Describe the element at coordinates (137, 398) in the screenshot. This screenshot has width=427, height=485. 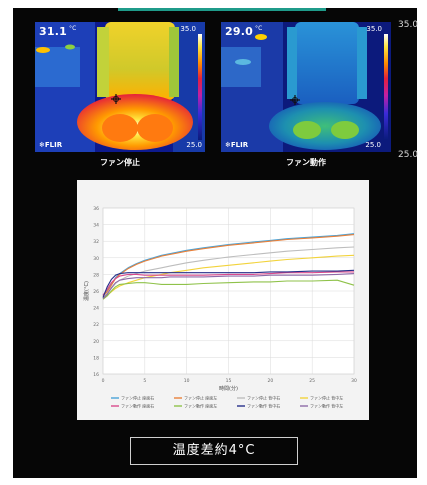
I see `legend-label: ファン停止 座面右` at that location.